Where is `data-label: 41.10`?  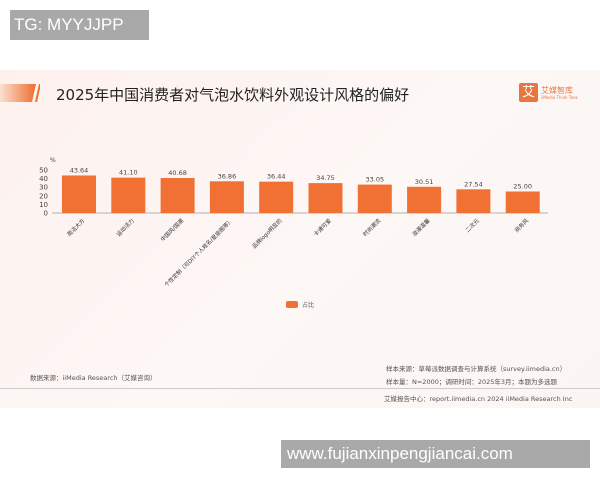
data-label: 41.10 is located at coordinates (128, 173).